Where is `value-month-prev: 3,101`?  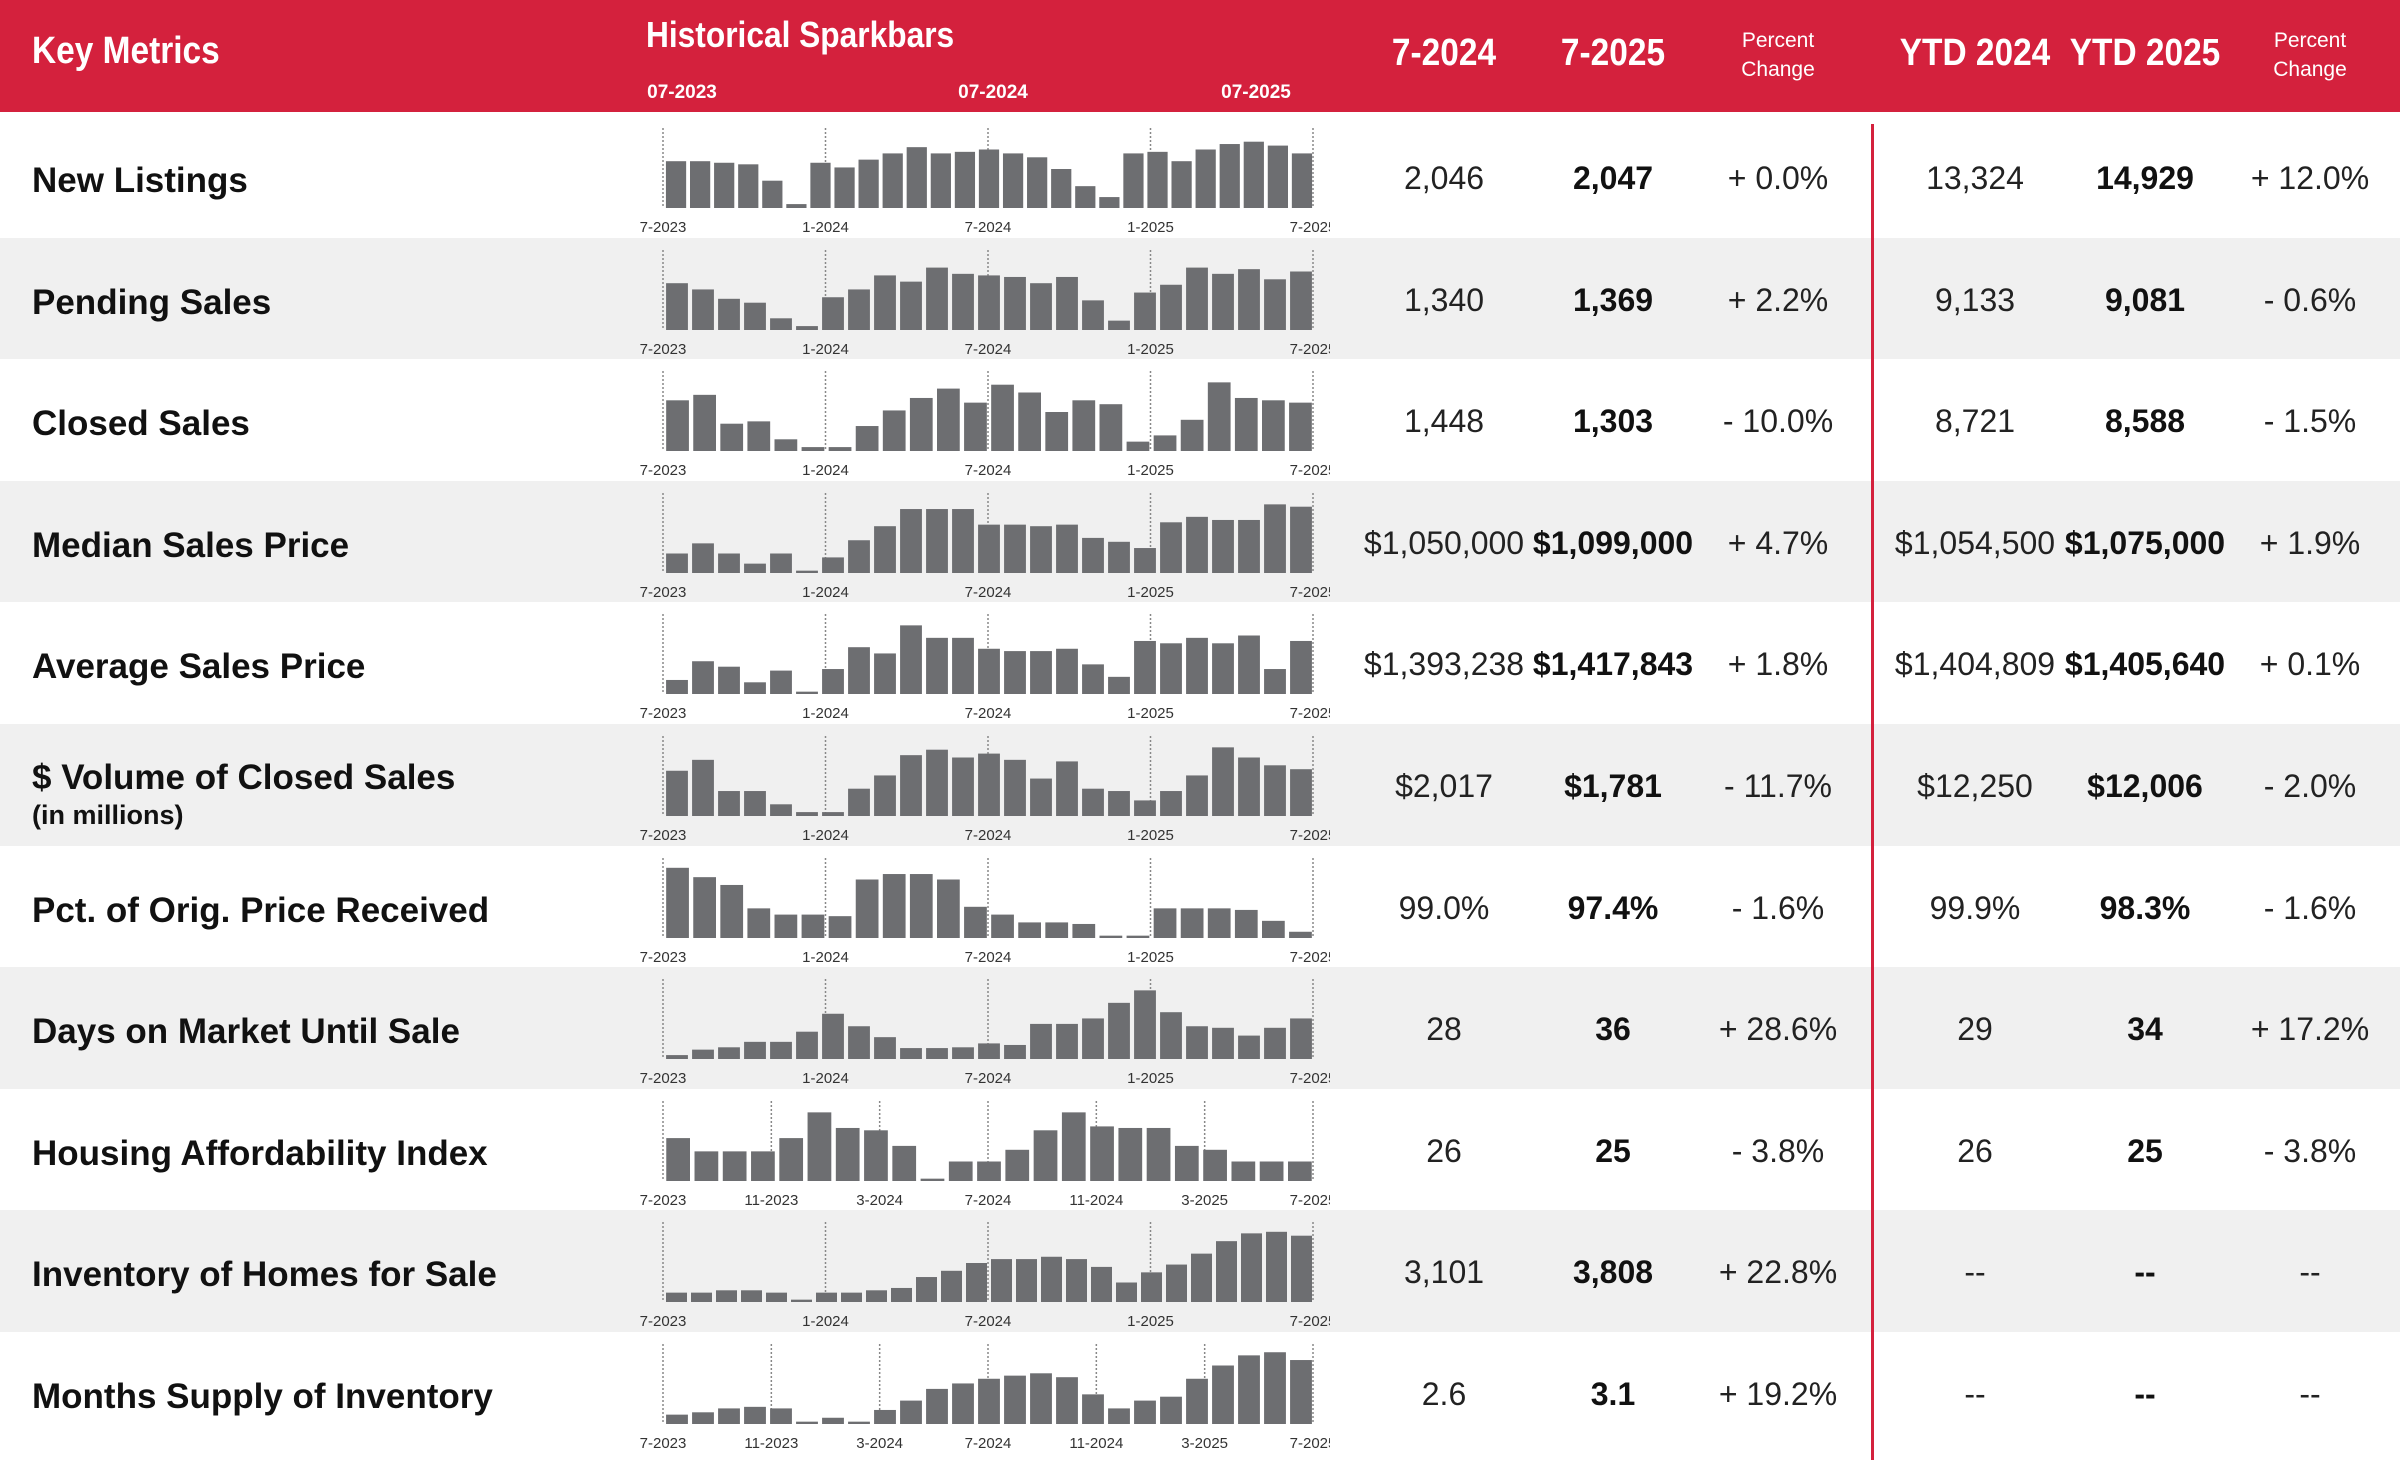 value-month-prev: 3,101 is located at coordinates (1444, 1272).